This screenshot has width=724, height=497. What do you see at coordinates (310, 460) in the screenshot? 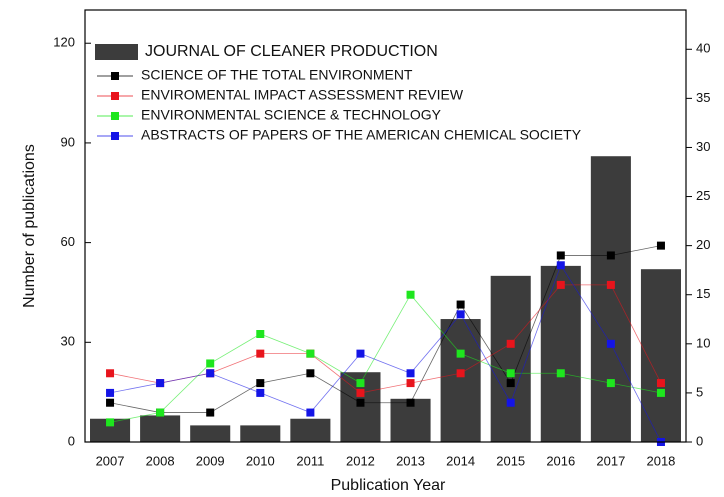
I see `x-tick-label: 2011` at bounding box center [310, 460].